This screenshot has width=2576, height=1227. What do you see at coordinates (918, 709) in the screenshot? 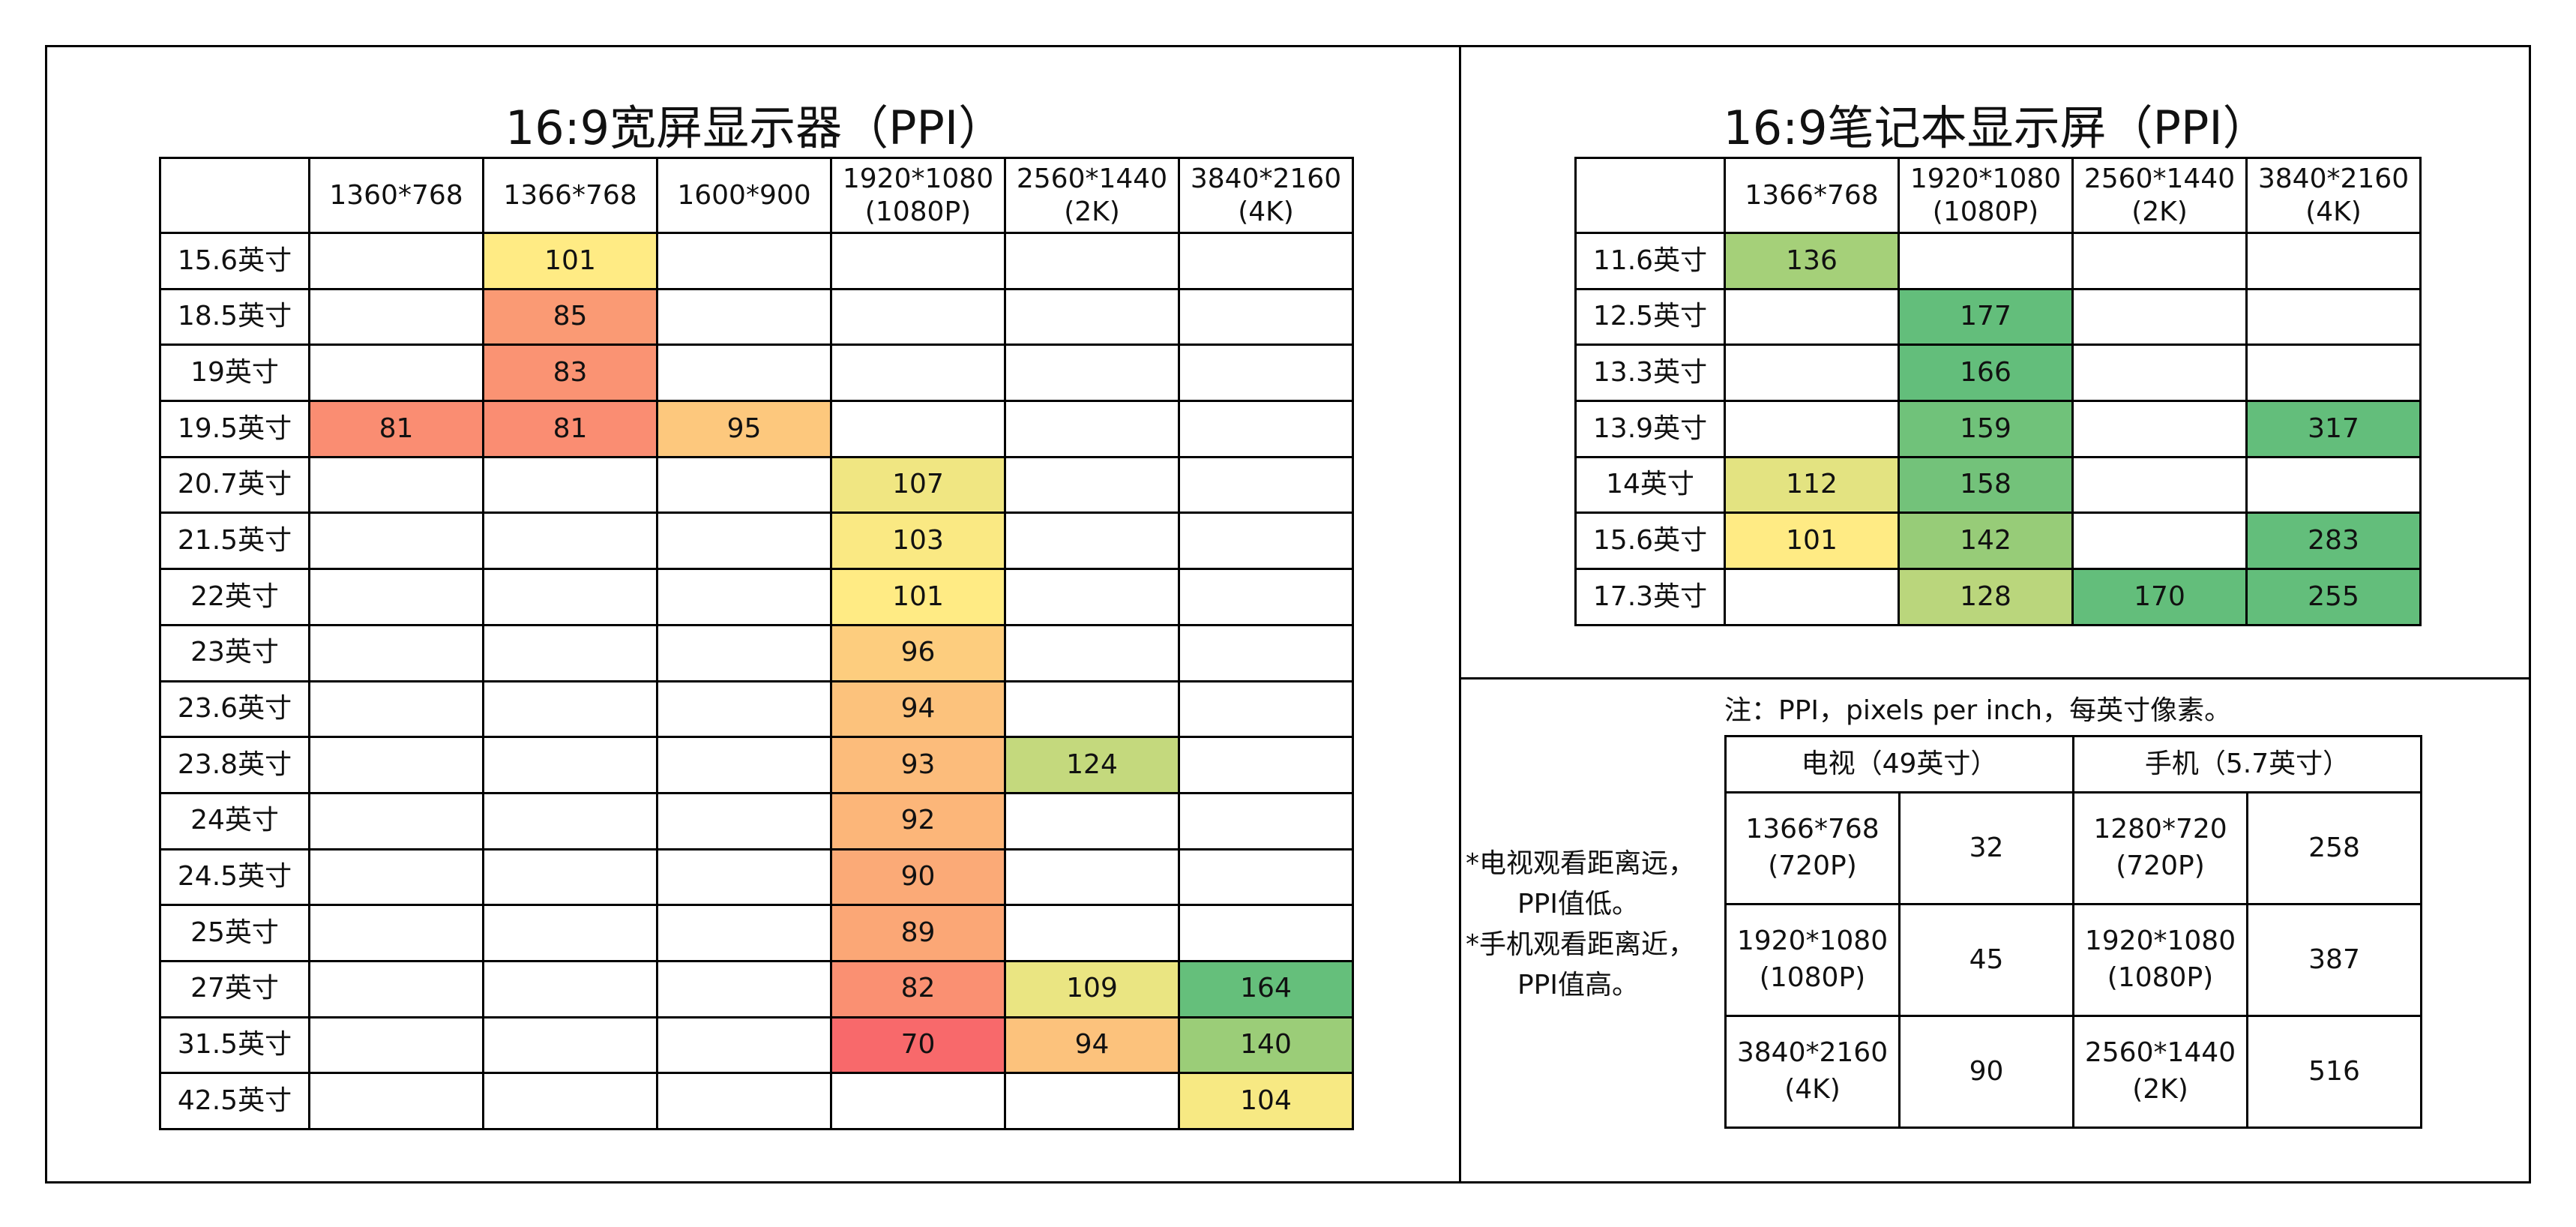
I see `ppi-value-cell: 94` at bounding box center [918, 709].